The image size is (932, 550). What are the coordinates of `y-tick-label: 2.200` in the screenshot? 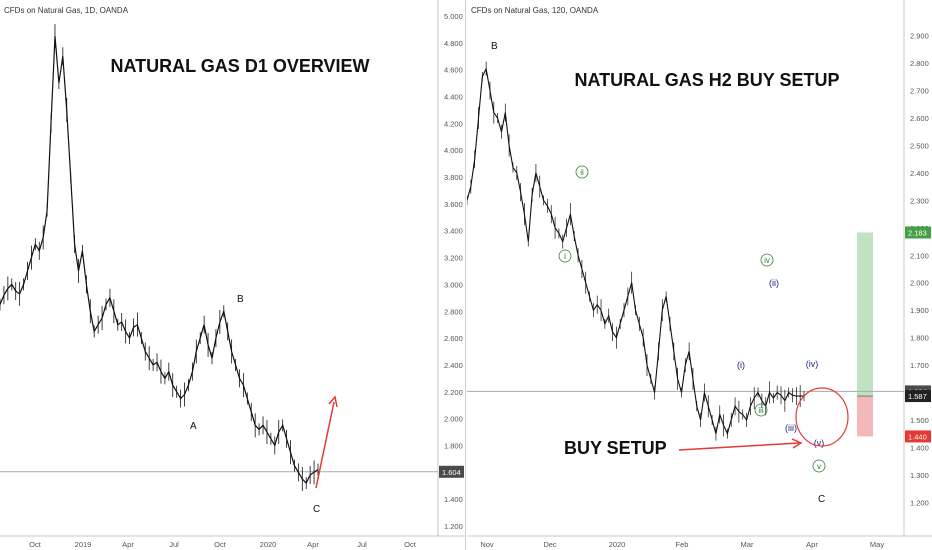 It's located at (453, 392).